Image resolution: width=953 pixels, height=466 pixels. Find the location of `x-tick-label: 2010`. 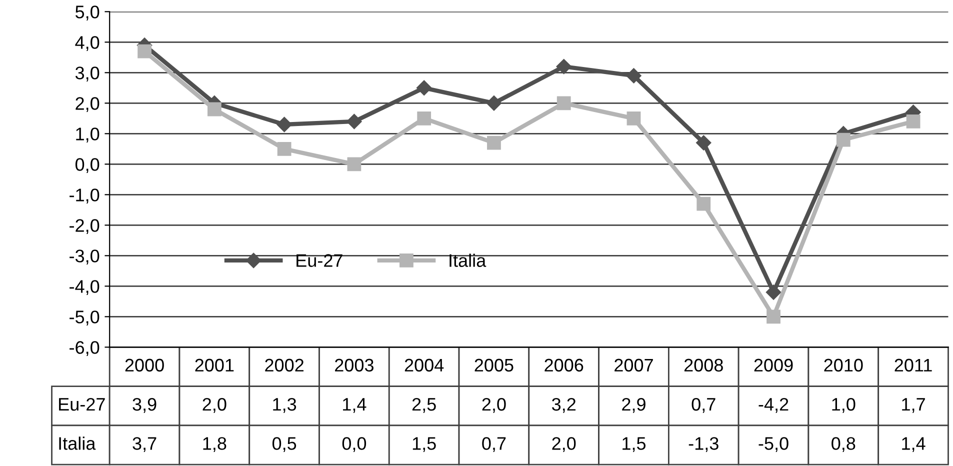

x-tick-label: 2010 is located at coordinates (843, 365).